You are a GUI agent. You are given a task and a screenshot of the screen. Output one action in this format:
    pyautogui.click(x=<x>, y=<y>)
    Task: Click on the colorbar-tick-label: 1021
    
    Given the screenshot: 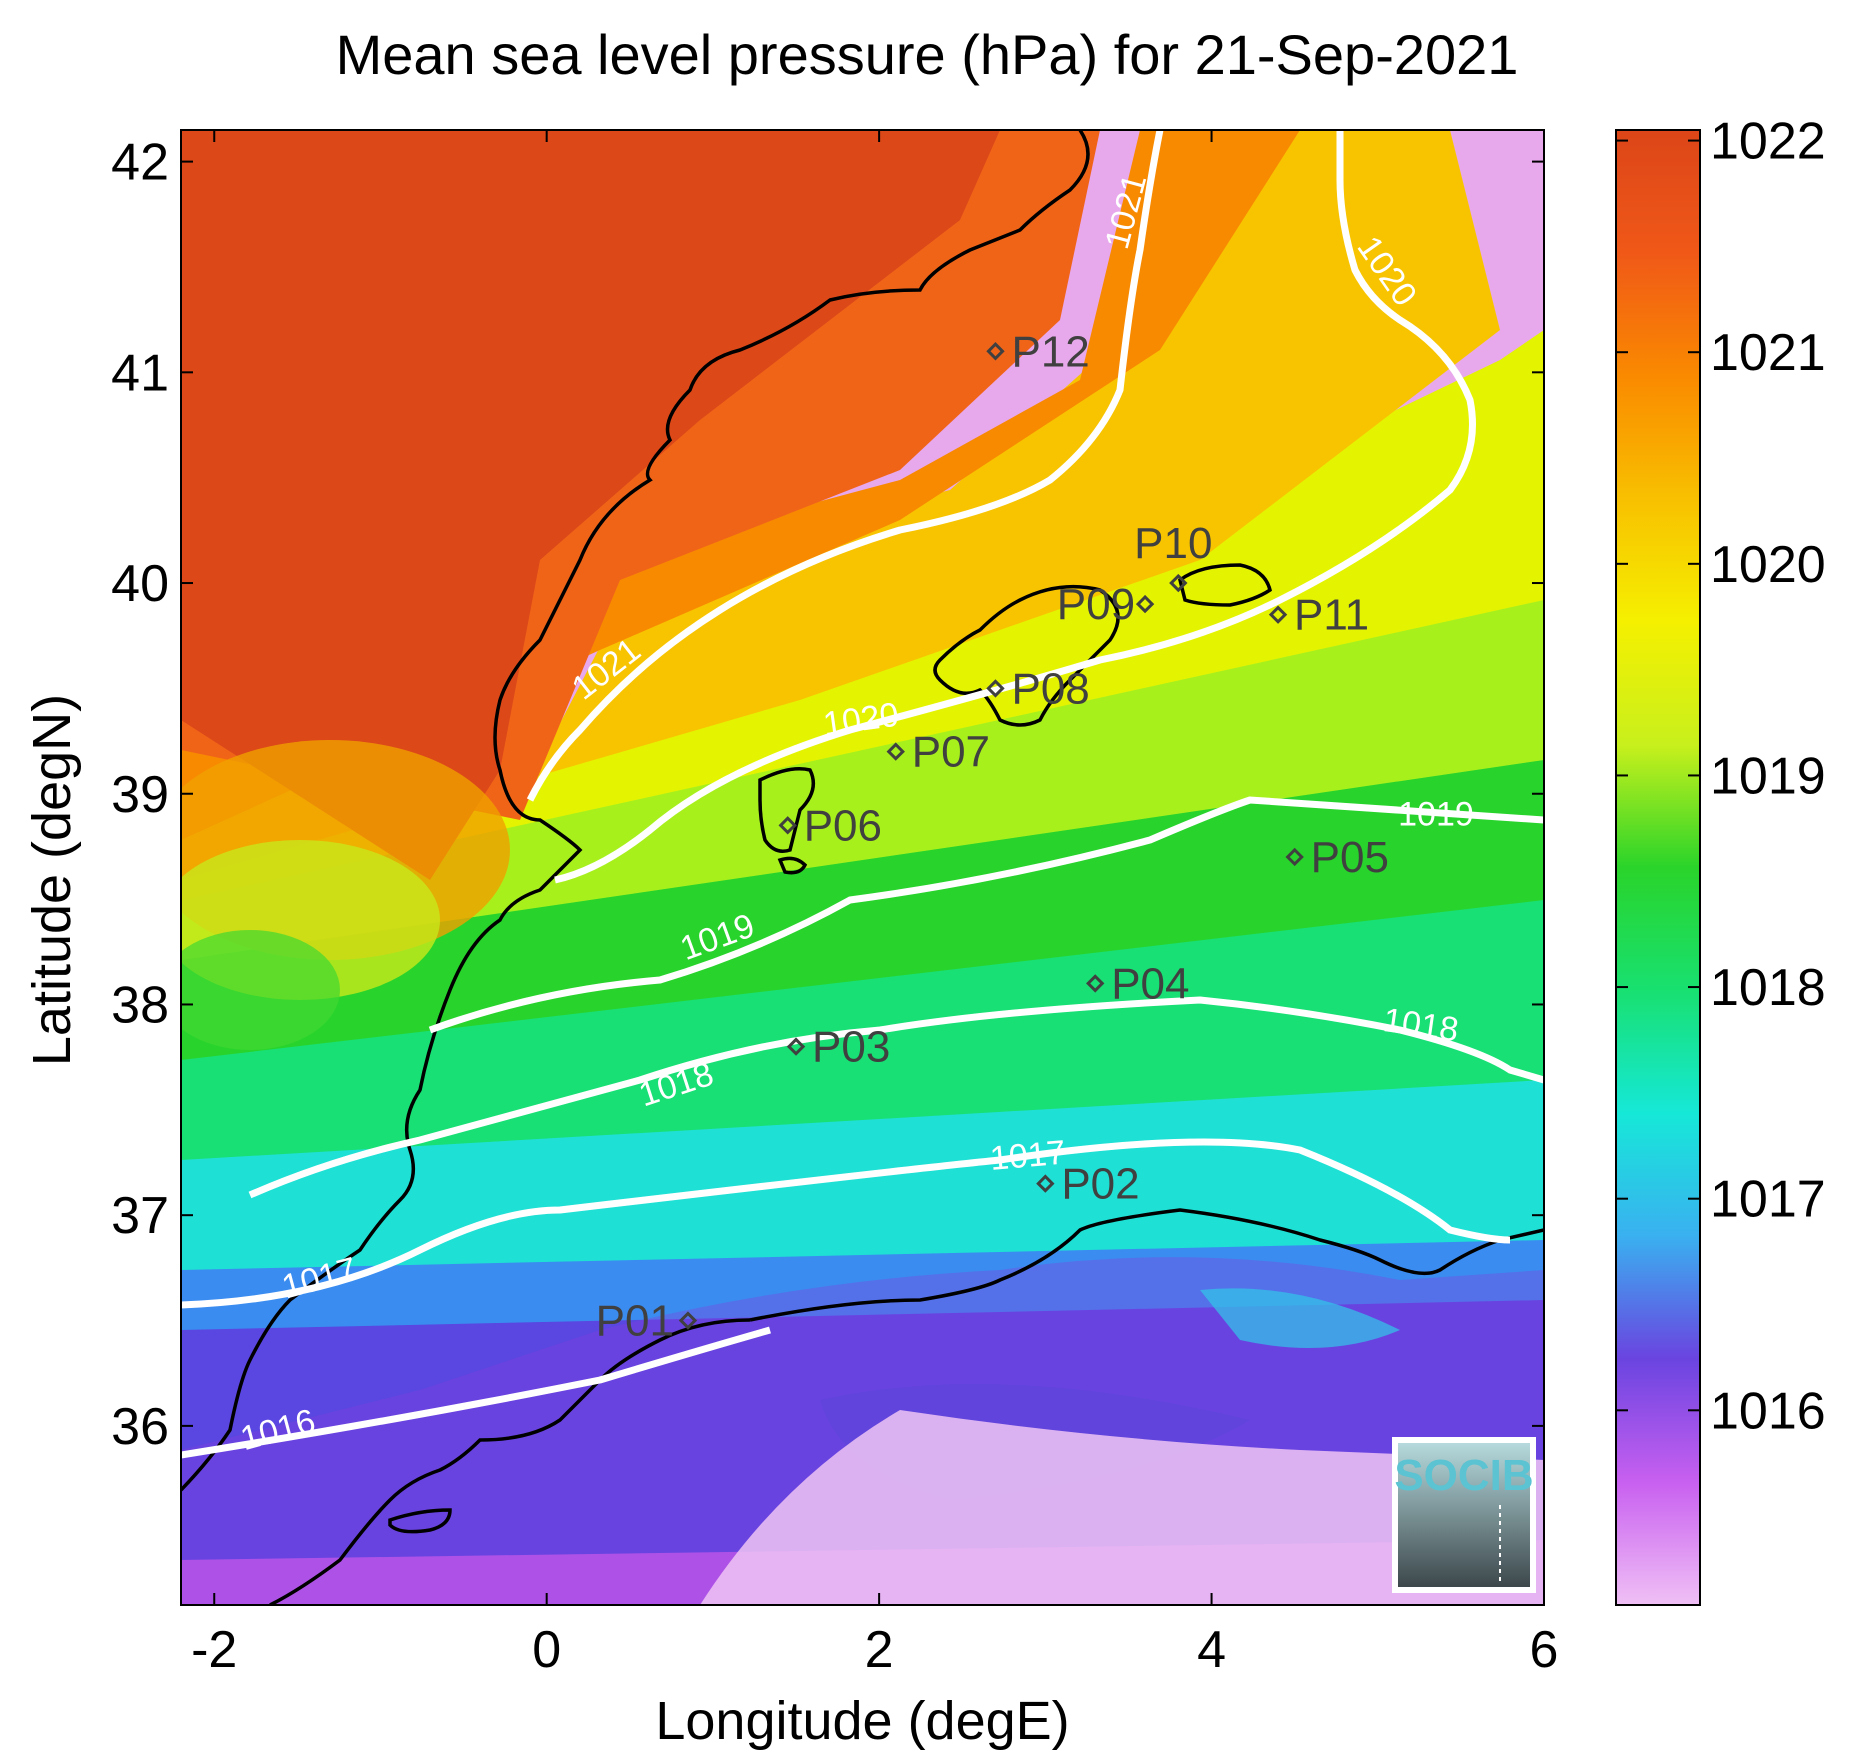 What is the action you would take?
    pyautogui.click(x=1768, y=353)
    